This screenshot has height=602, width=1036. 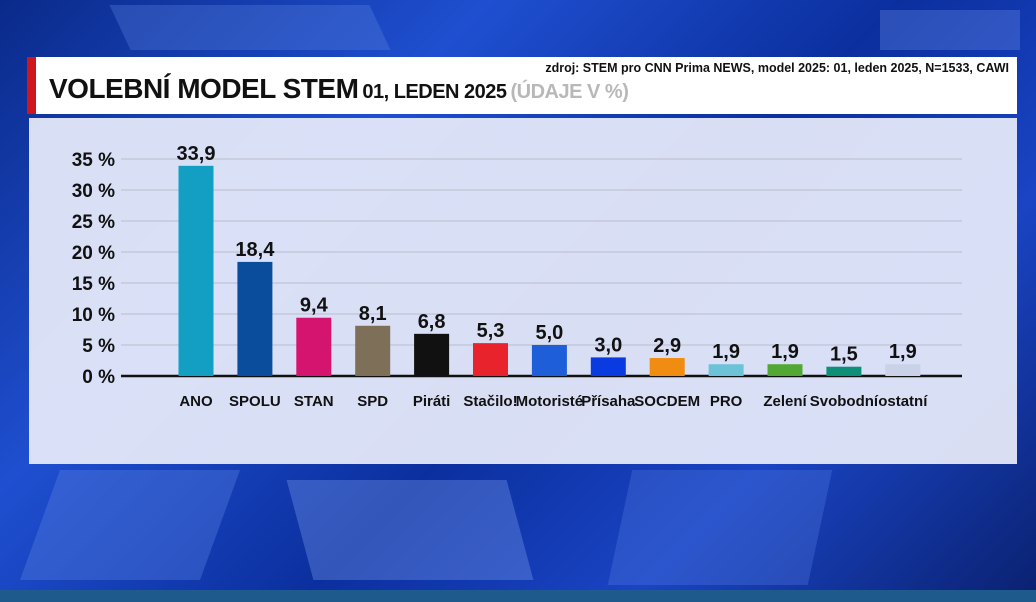 What do you see at coordinates (93, 191) in the screenshot?
I see `y-tick-label: 30 %` at bounding box center [93, 191].